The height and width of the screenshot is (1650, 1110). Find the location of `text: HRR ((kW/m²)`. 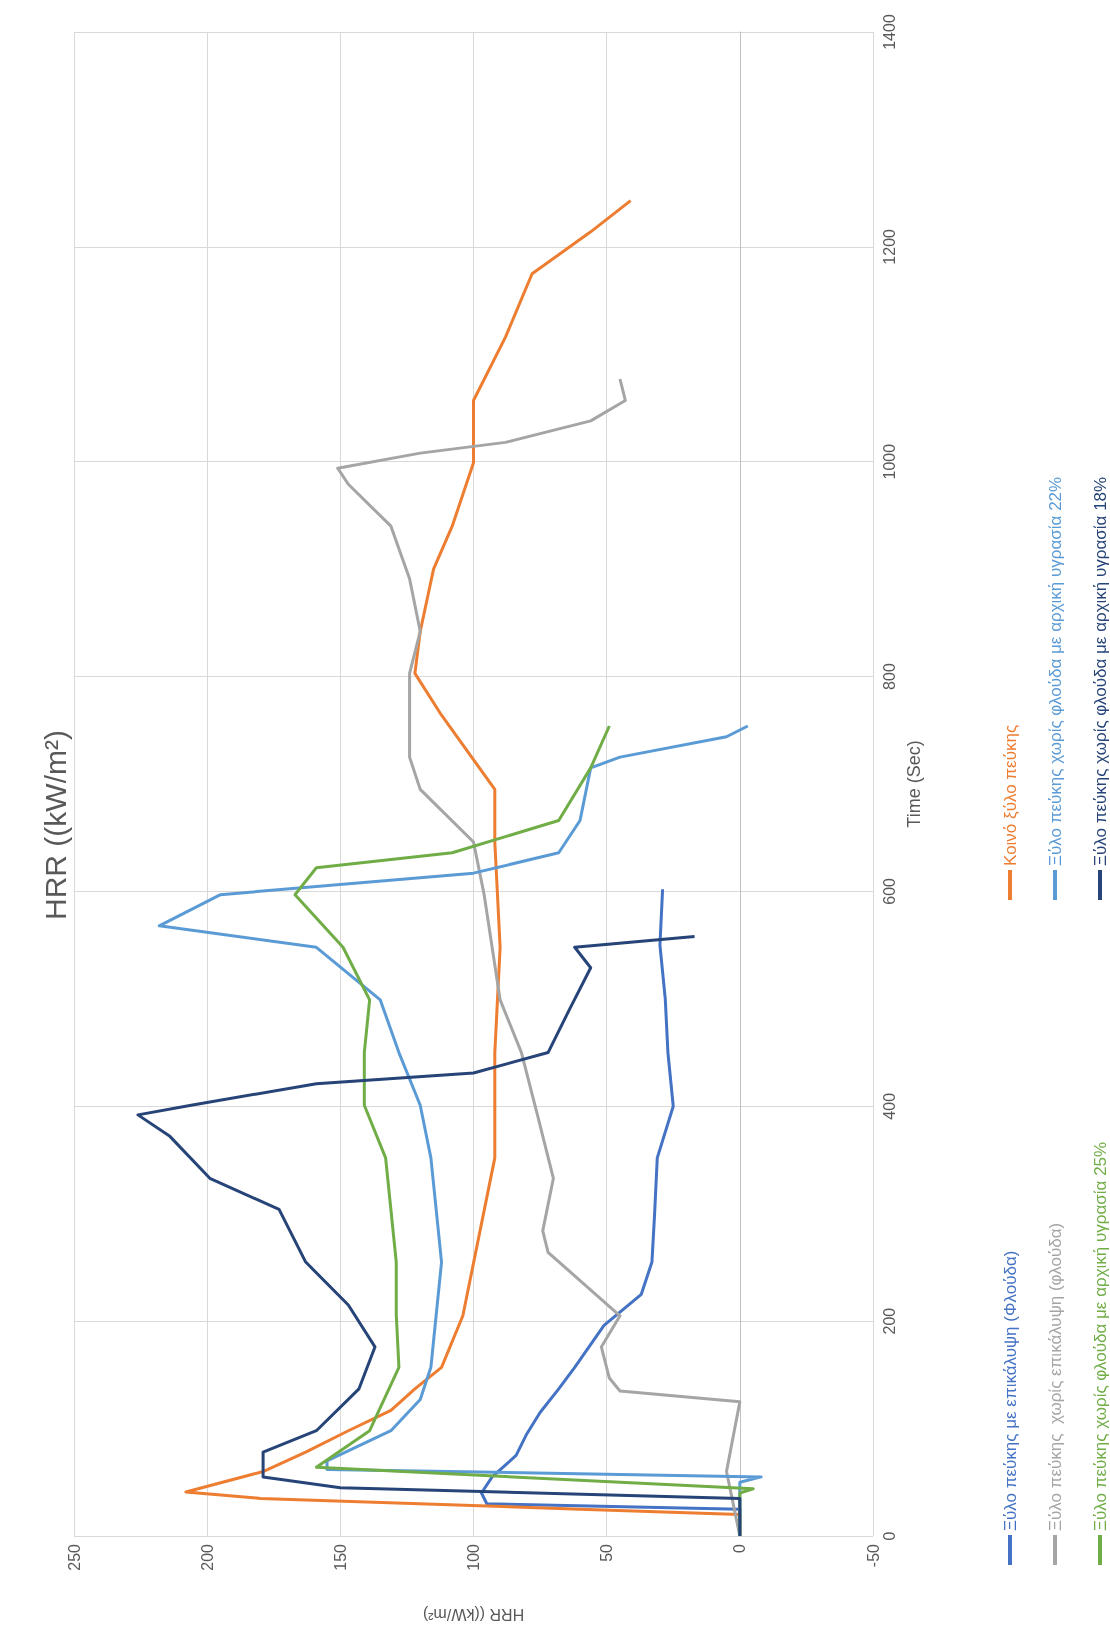

text: HRR ((kW/m²) is located at coordinates (55, 825).